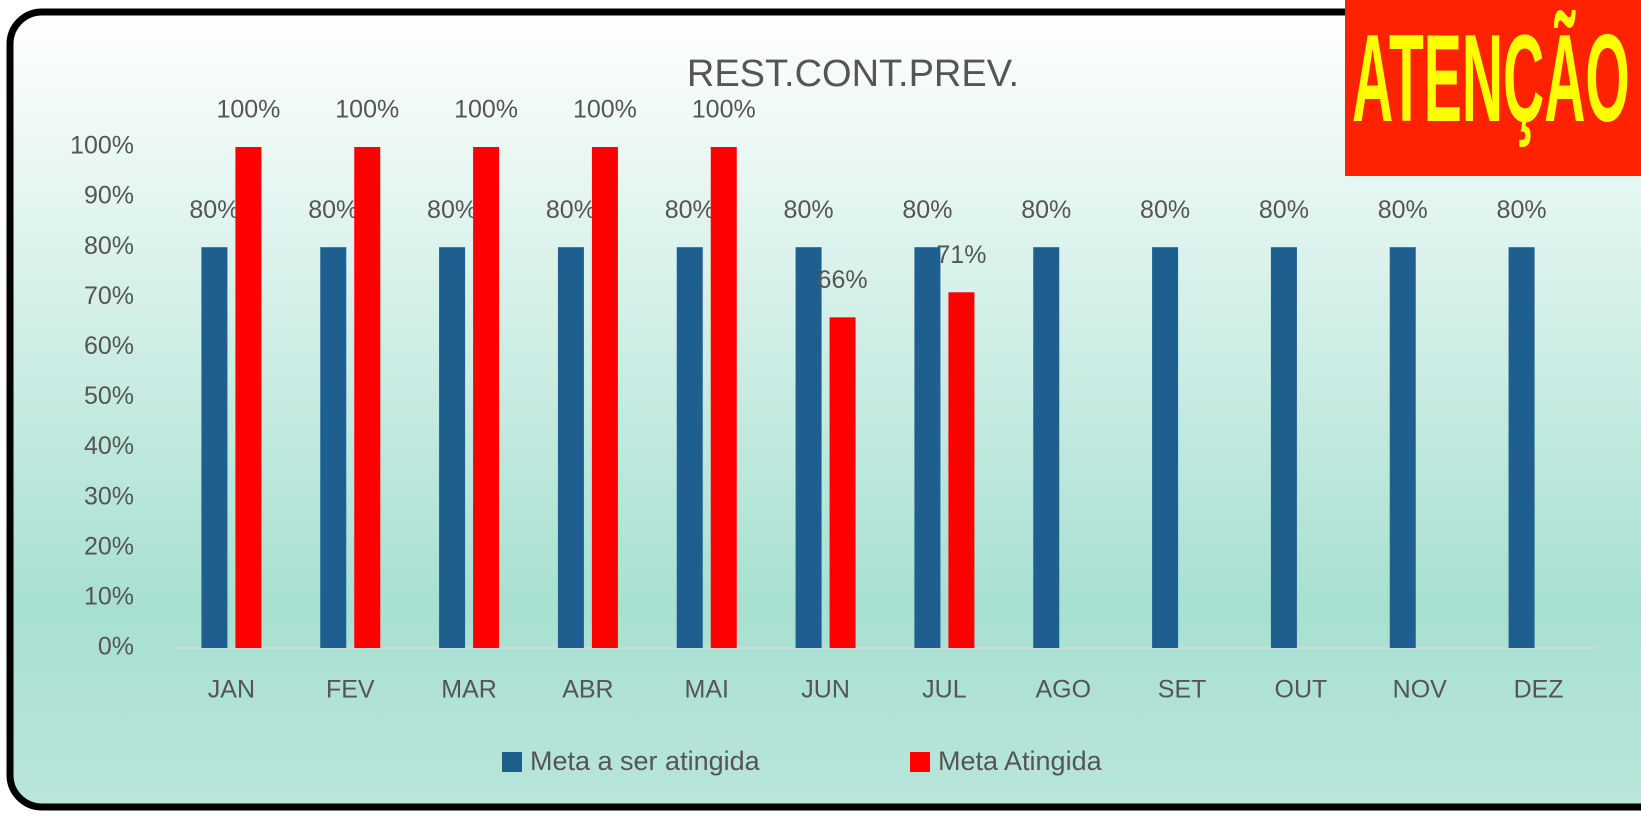 This screenshot has height=816, width=1641. What do you see at coordinates (116, 647) in the screenshot?
I see `y-tick-label: 0%` at bounding box center [116, 647].